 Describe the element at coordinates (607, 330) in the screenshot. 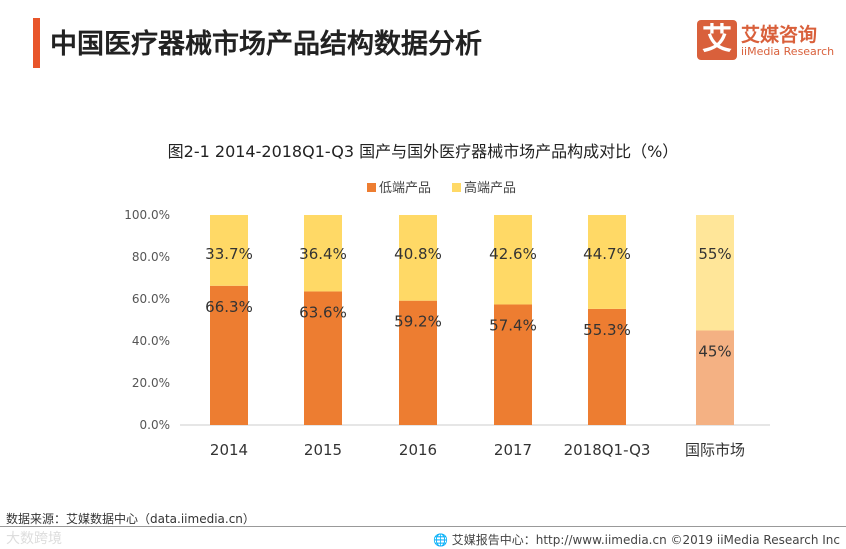

I see `data-label: 55.3%` at that location.